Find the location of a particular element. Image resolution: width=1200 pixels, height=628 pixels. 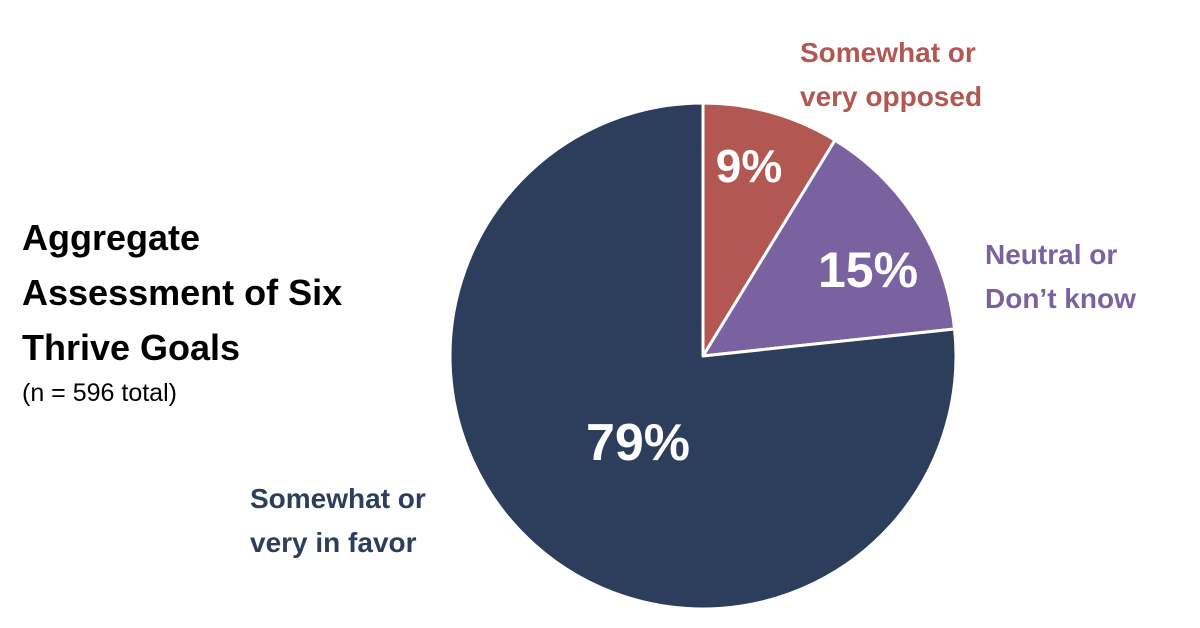

chart-subtitle: (n = 596 total) is located at coordinates (99, 393).